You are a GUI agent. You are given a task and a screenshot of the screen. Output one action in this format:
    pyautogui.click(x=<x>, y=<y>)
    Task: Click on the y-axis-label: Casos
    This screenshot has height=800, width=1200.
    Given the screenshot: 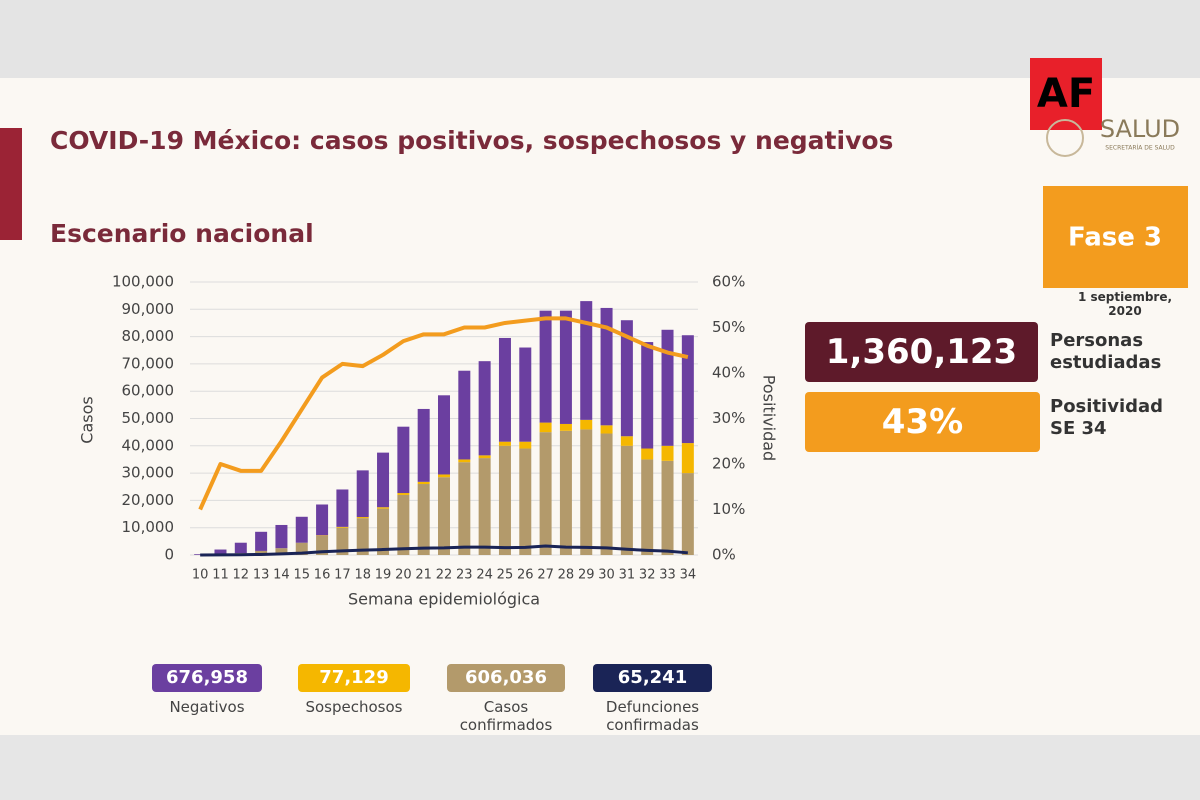 What is the action you would take?
    pyautogui.click(x=87, y=419)
    